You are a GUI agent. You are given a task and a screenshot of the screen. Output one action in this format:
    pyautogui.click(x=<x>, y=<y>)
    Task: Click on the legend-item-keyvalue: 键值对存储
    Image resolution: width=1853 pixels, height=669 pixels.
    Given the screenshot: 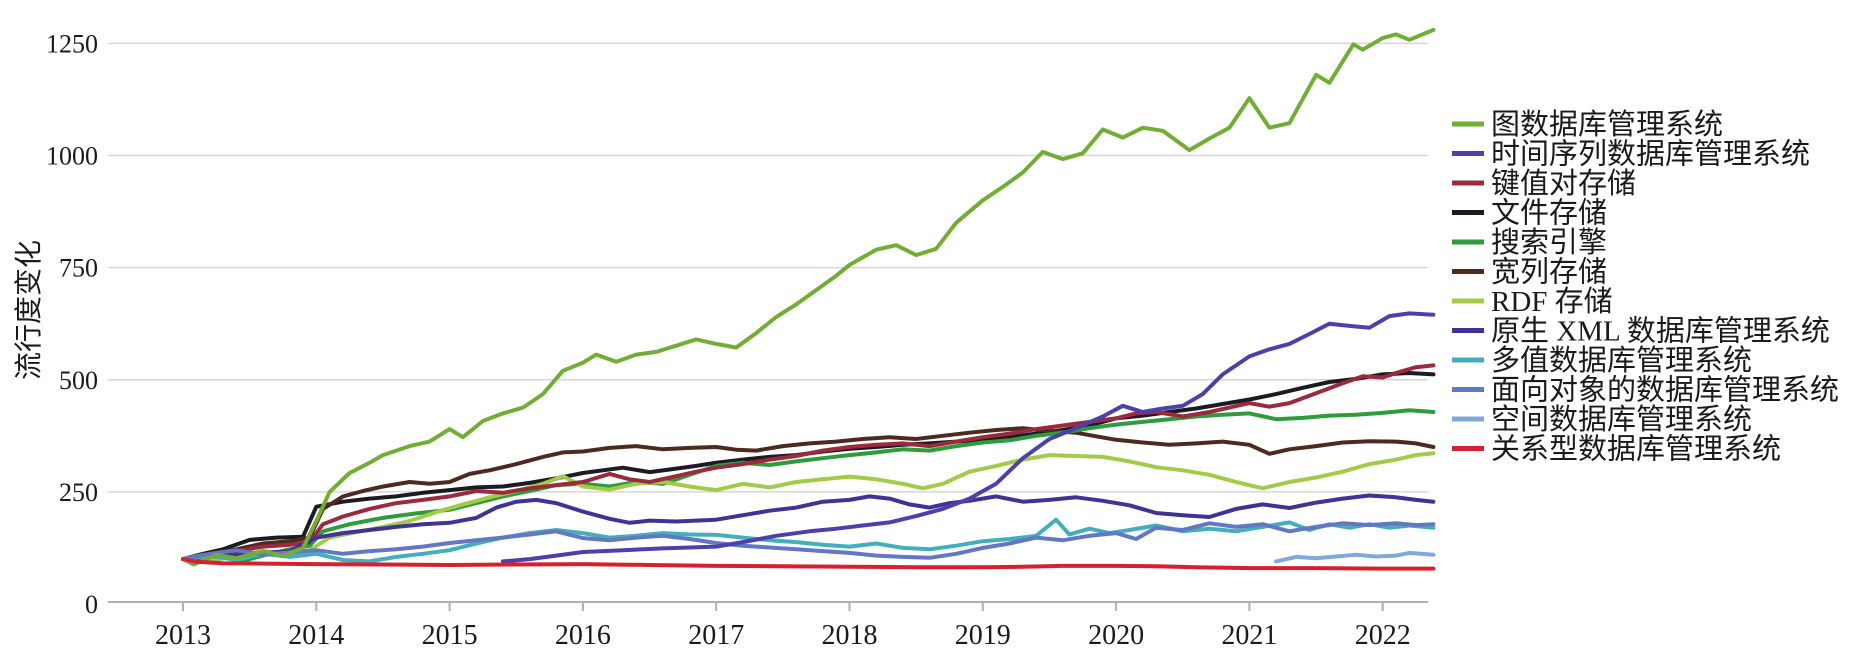 What is the action you would take?
    pyautogui.click(x=1544, y=183)
    